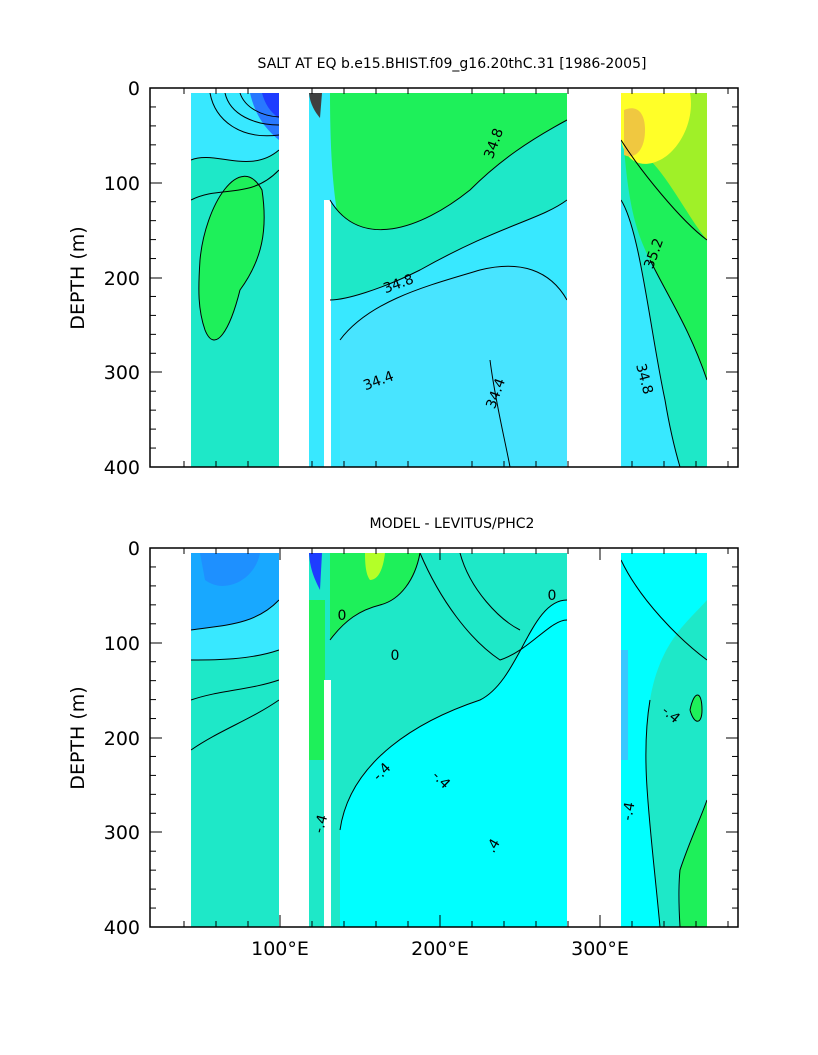 Image resolution: width=818 pixels, height=1055 pixels. Describe the element at coordinates (280, 949) in the screenshot. I see `x-tick-label: 100°E` at that location.